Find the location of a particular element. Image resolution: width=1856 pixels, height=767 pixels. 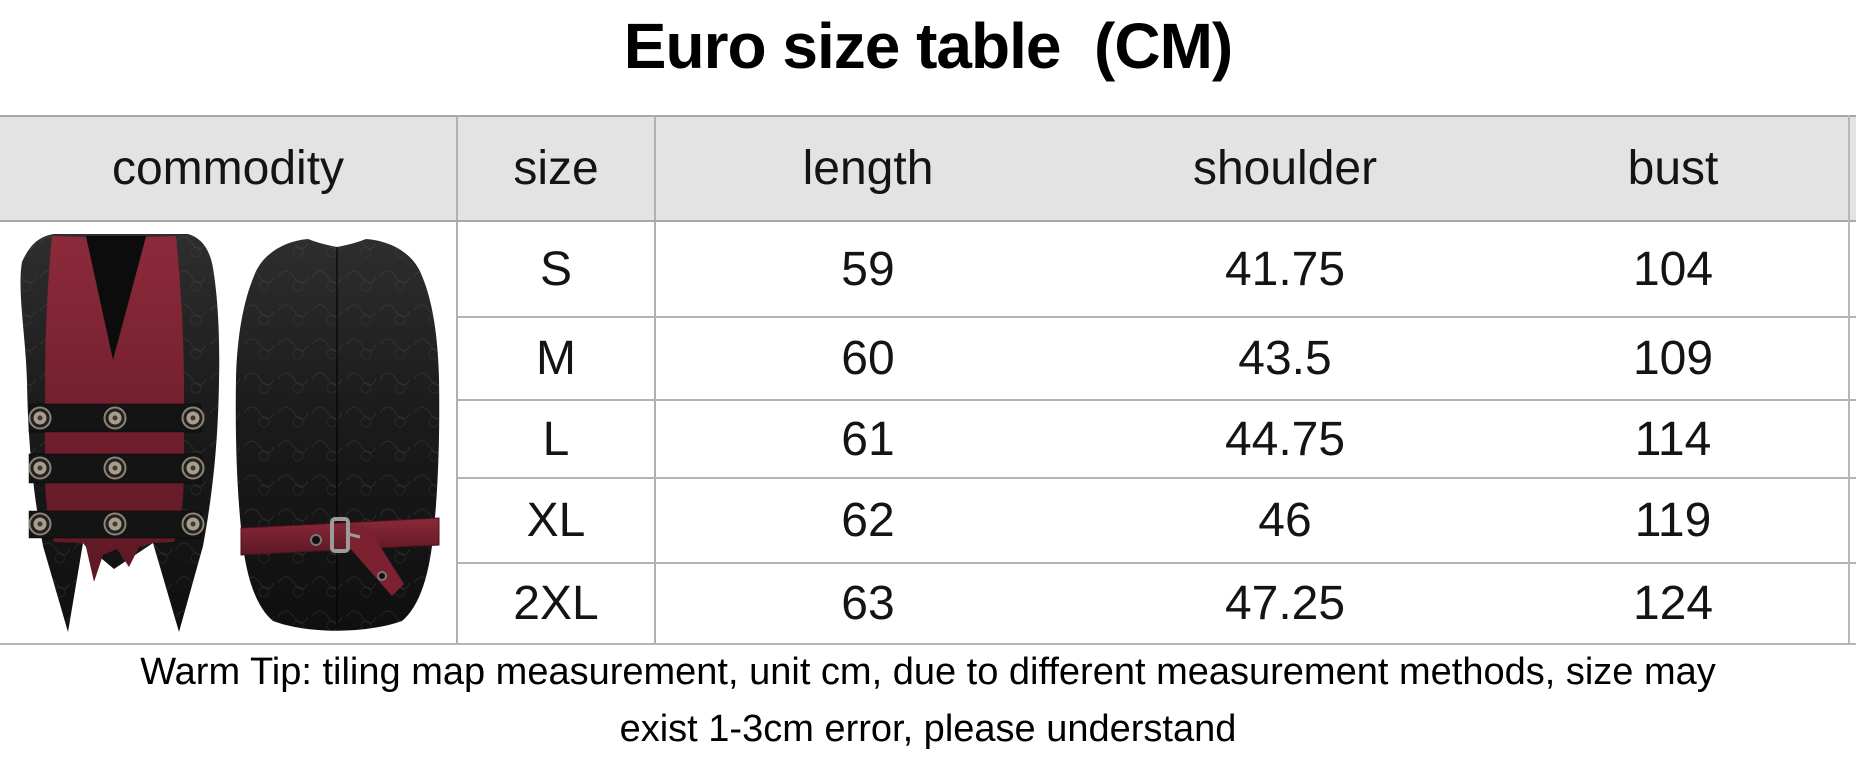

length-cell: 63 is located at coordinates (867, 604).